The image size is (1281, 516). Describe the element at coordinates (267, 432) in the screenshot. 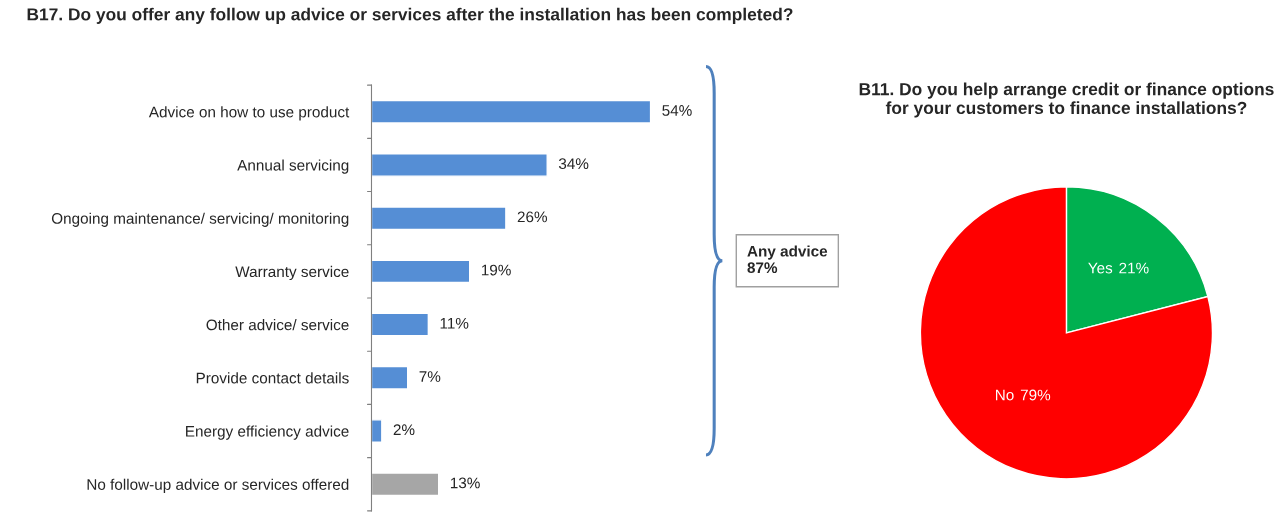

I see `y-tick-label: Energy efficiency advice` at that location.